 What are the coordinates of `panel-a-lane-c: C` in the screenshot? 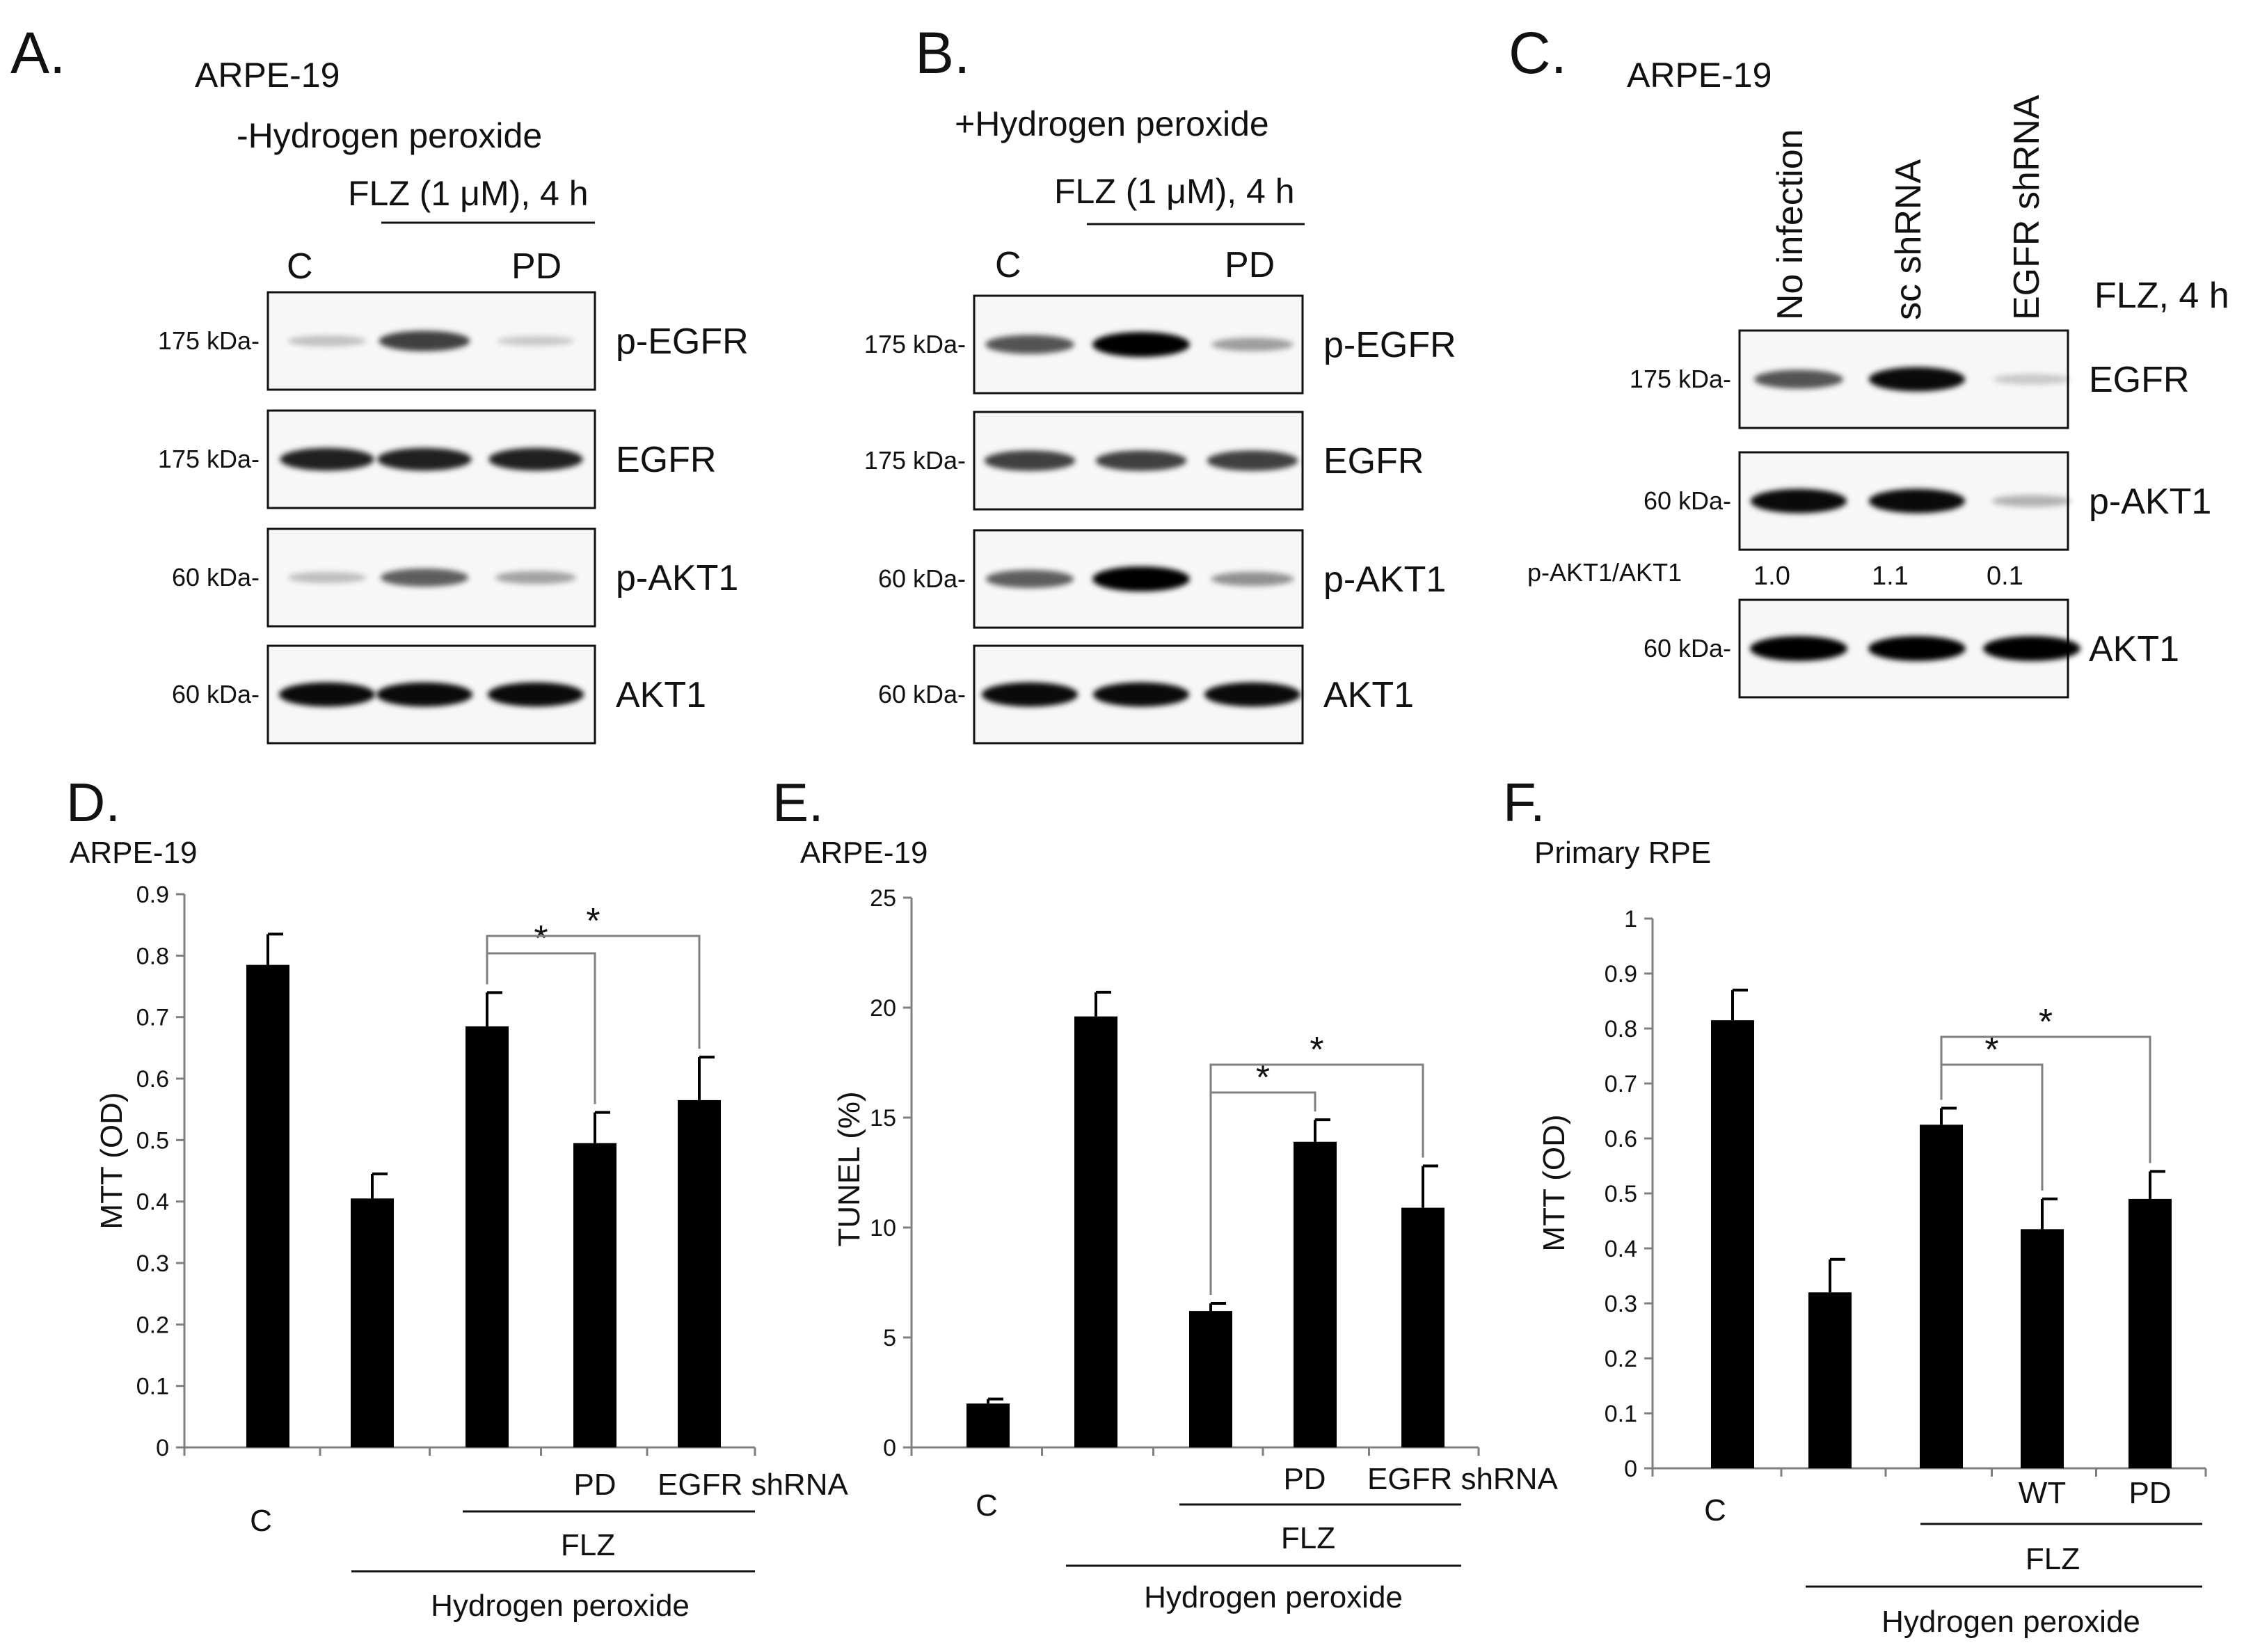 It's located at (300, 266).